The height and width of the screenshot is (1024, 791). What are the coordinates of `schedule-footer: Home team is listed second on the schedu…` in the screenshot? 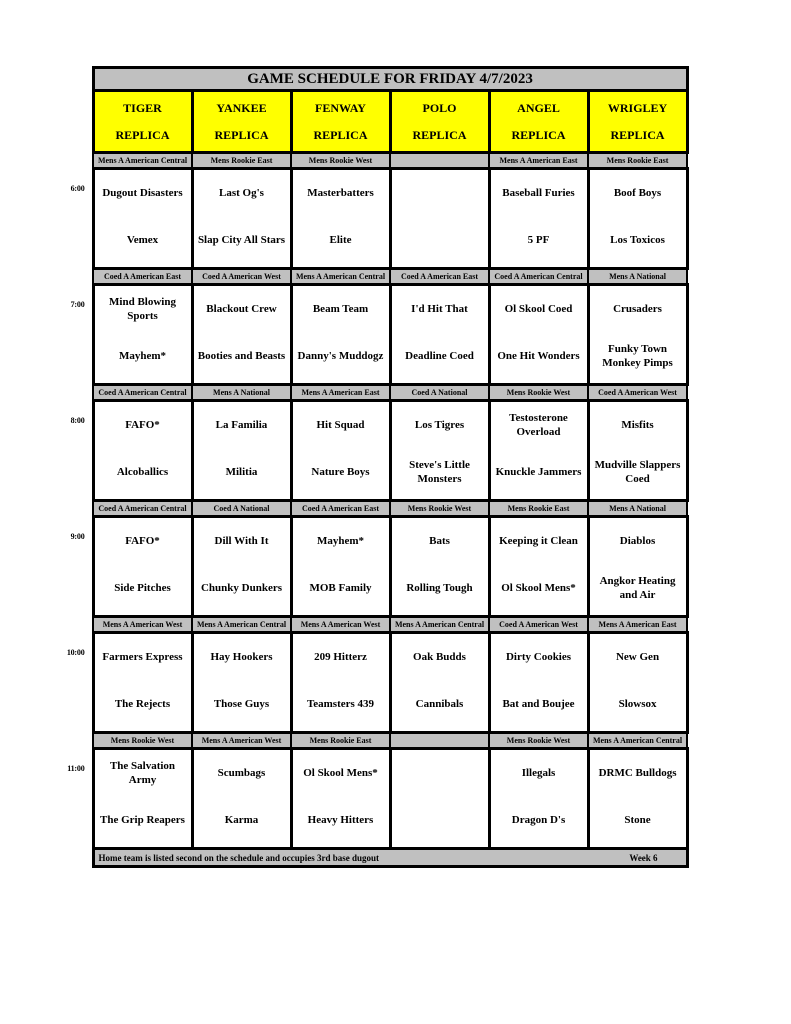 It's located at (390, 857).